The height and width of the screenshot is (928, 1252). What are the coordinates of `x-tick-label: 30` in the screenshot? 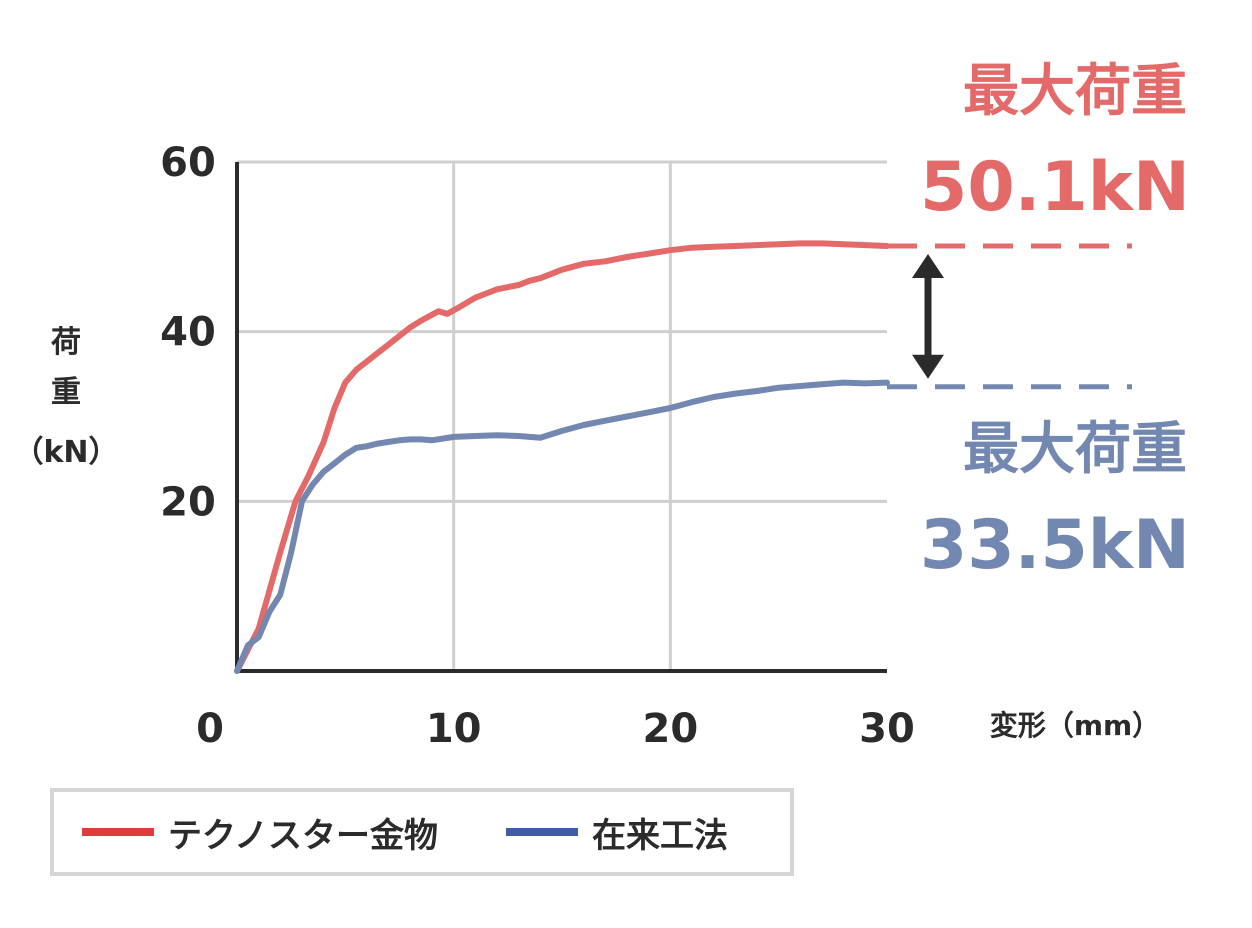 It's located at (887, 729).